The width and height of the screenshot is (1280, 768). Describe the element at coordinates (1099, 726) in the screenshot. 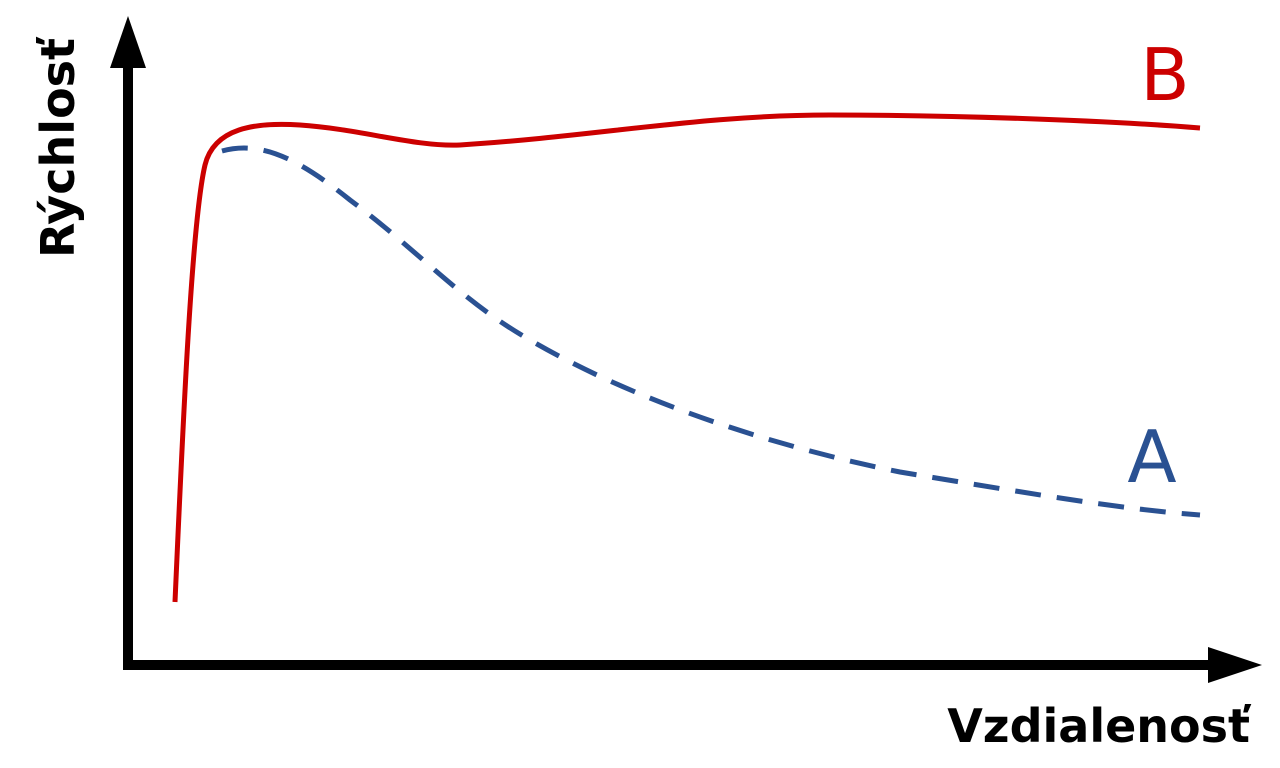

I see `x-axis-title: Vzdialenosť` at that location.